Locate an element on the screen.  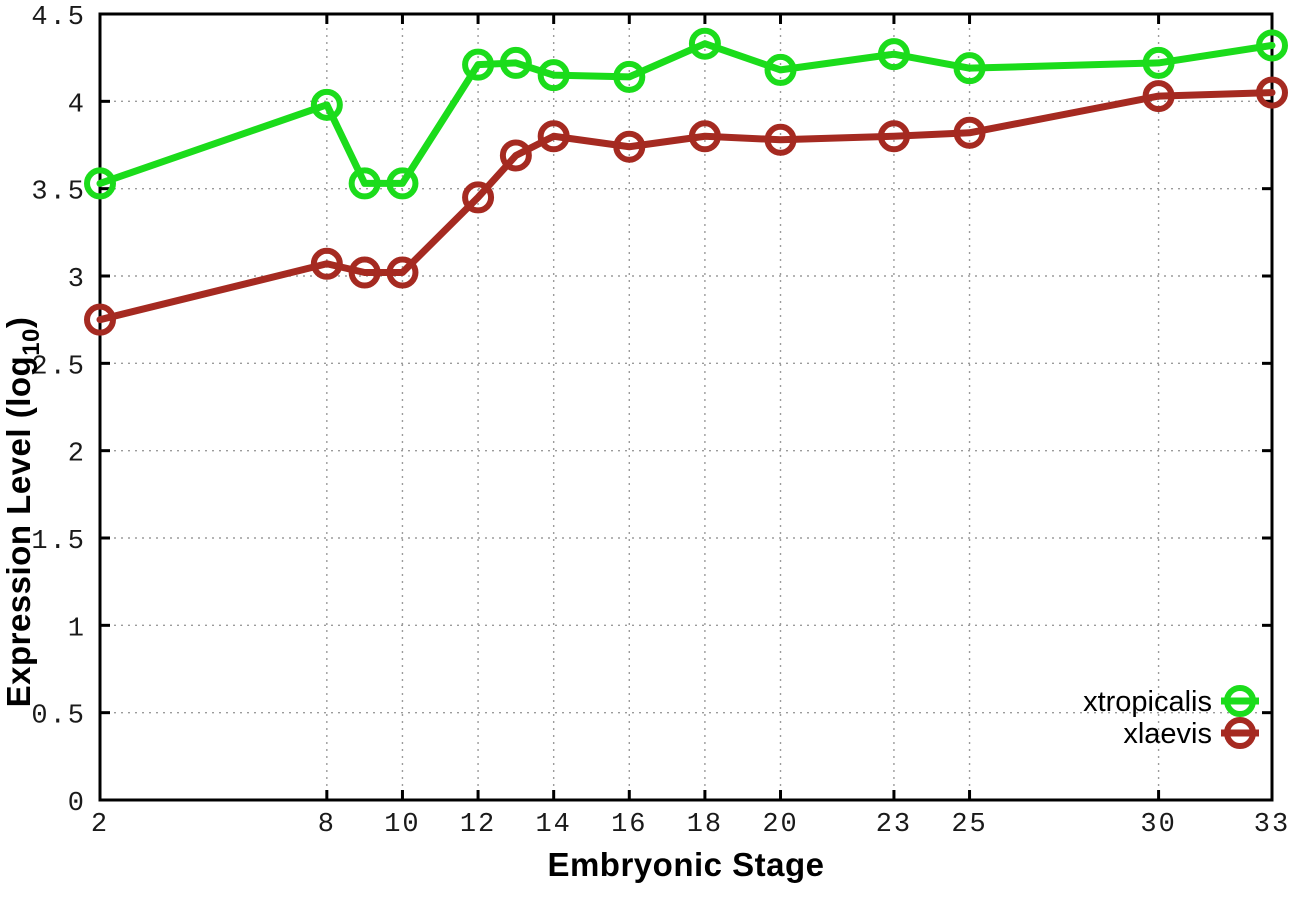
series-line-xtropicalis is located at coordinates (686, 113).